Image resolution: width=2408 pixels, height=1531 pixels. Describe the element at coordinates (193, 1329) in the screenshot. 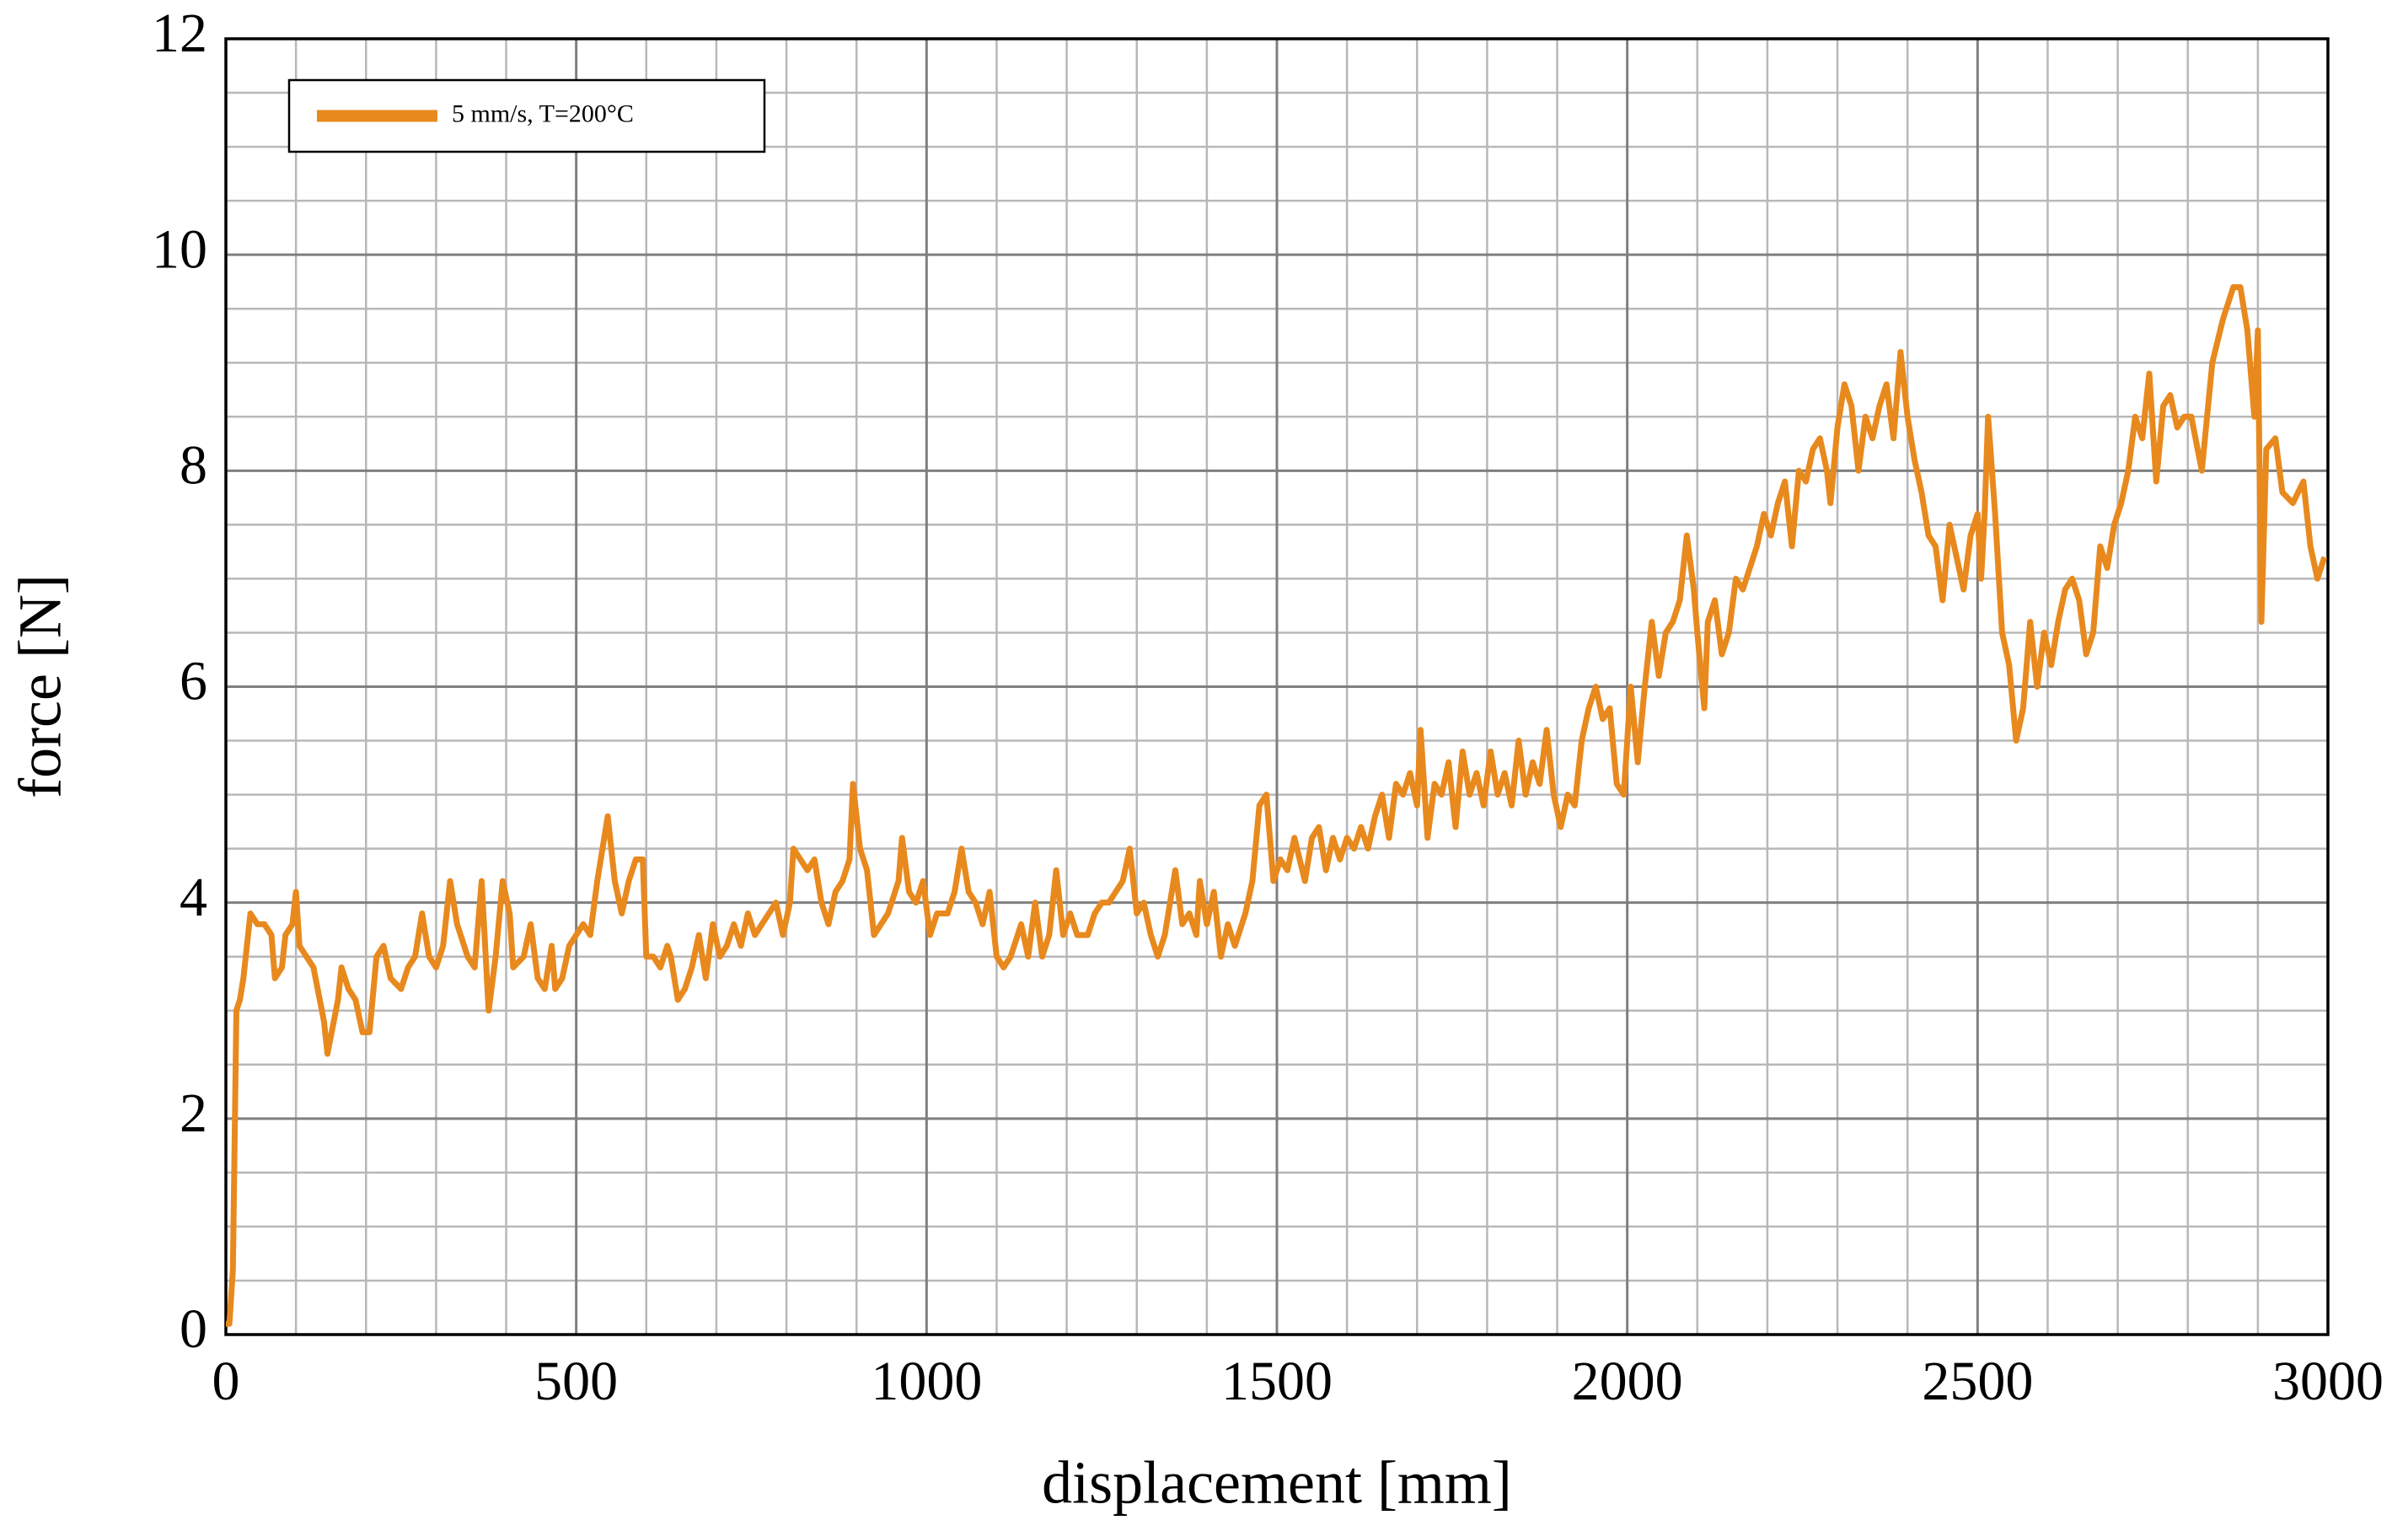

I see `y-tick-label: 0` at that location.